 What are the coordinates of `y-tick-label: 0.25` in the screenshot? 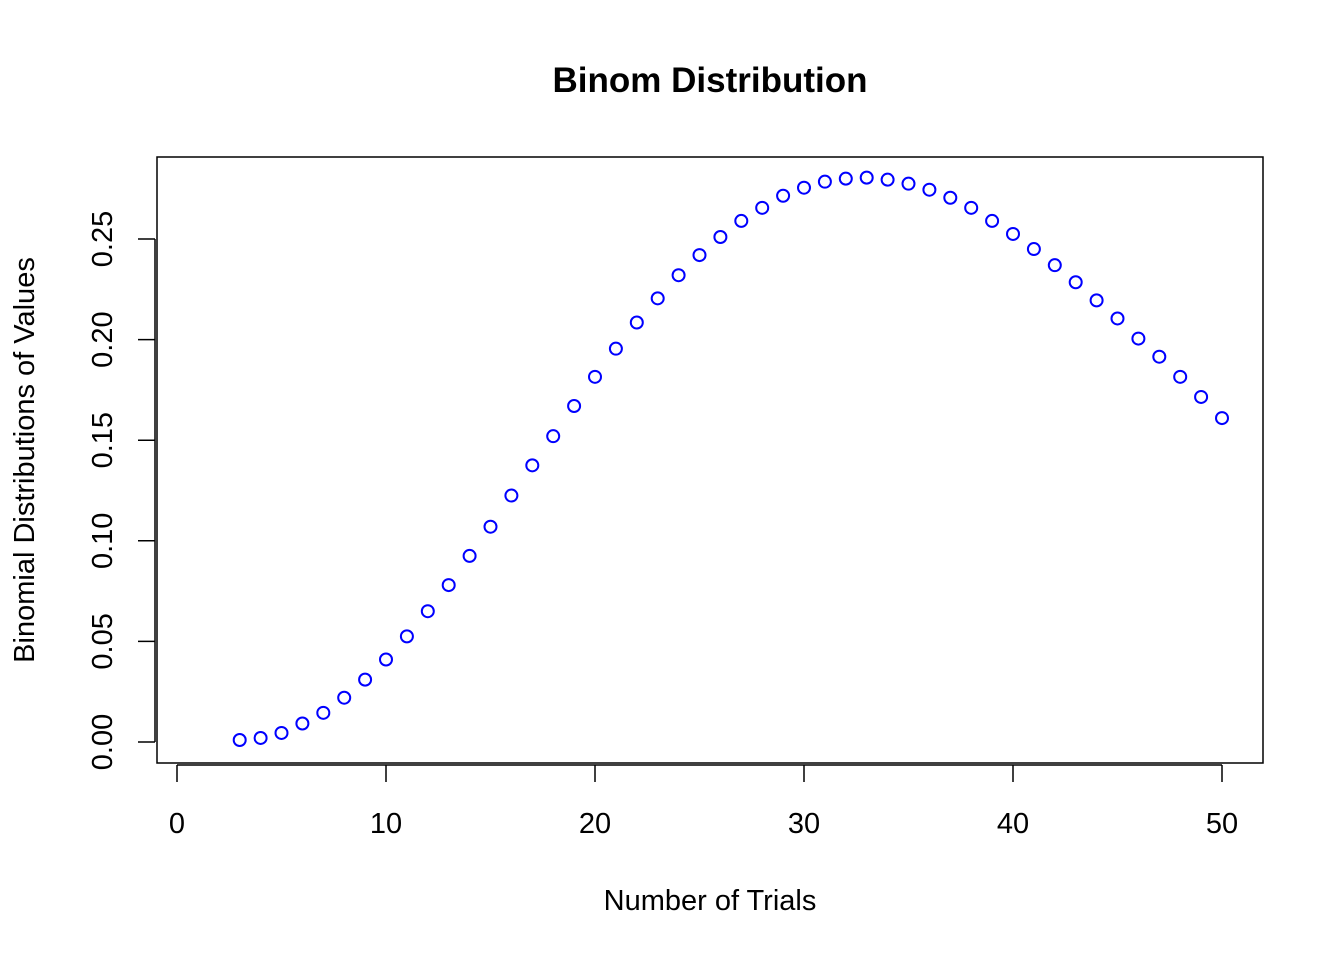 It's located at (103, 239).